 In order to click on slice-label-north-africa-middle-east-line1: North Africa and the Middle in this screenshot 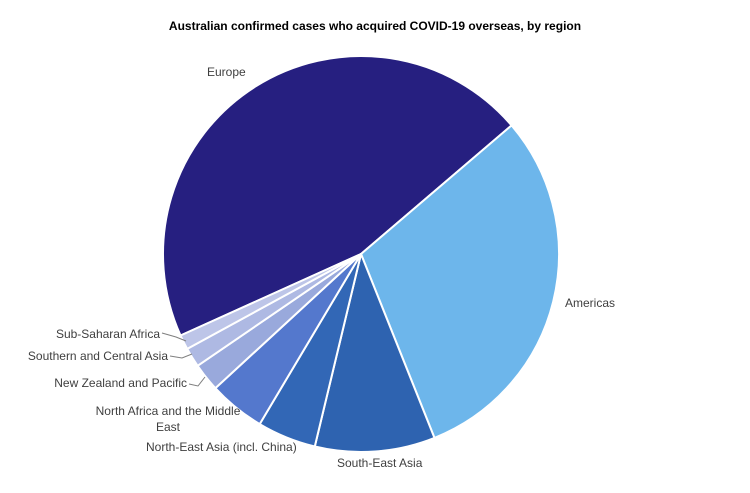, I will do `click(168, 411)`.